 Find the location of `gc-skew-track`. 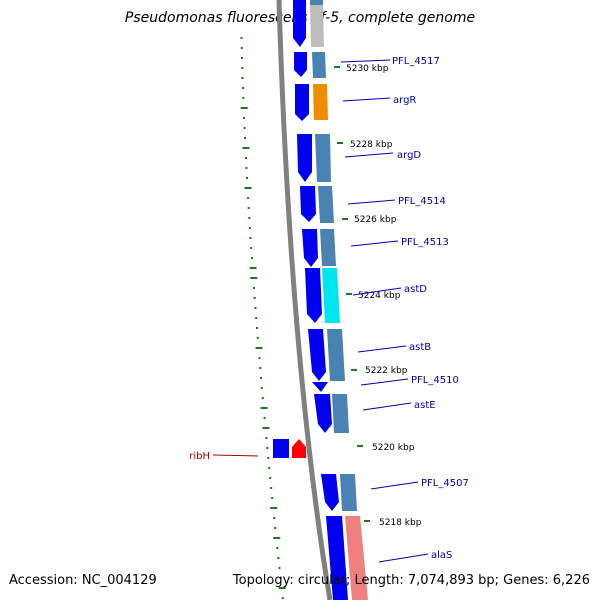

gc-skew-track is located at coordinates (263, 318).